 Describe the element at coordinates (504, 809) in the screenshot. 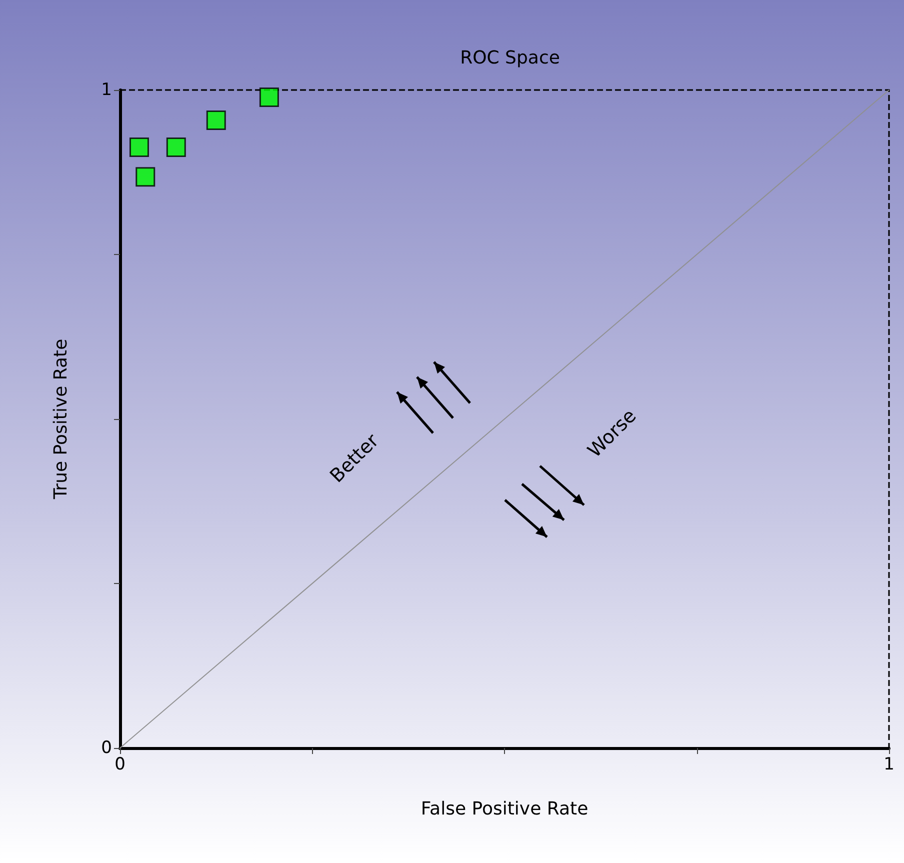

I see `x-axis-title: False Positive Rate` at that location.